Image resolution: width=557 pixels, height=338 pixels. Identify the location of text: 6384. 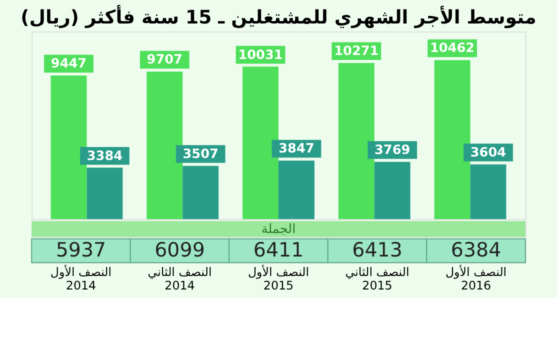
(476, 250).